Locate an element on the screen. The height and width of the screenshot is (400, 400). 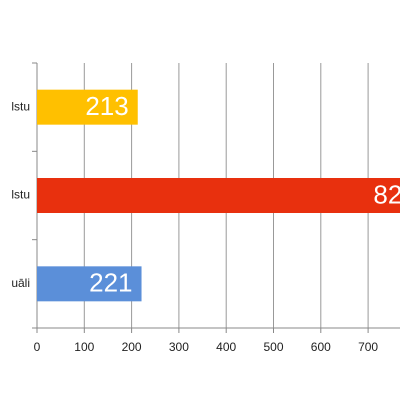
x-tick-label: 500 is located at coordinates (273, 347).